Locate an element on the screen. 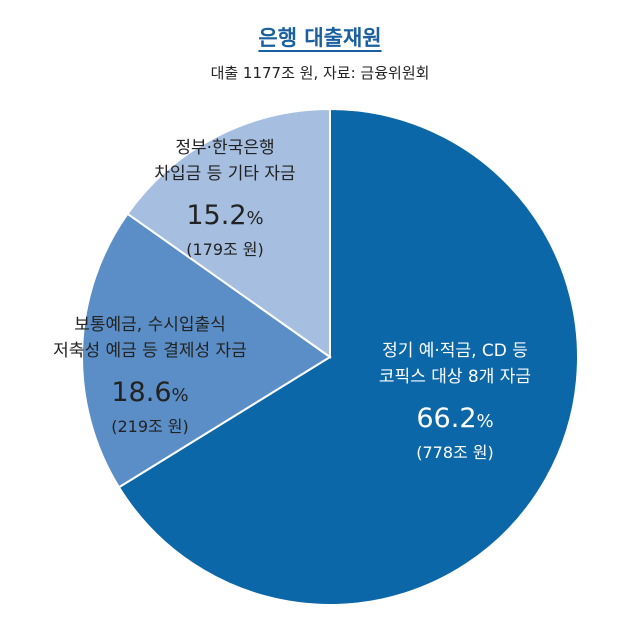 The image size is (640, 636). slice-label-line: 정기 예·적금, CD 등 is located at coordinates (455, 351).